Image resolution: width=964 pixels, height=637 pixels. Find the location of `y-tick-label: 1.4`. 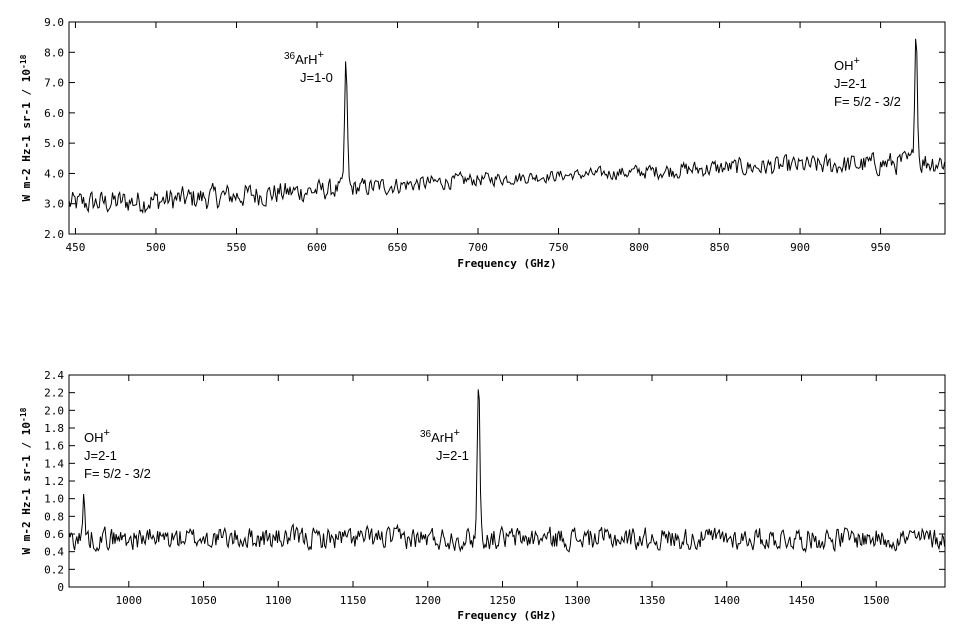

y-tick-label: 1.4 is located at coordinates (54, 463).